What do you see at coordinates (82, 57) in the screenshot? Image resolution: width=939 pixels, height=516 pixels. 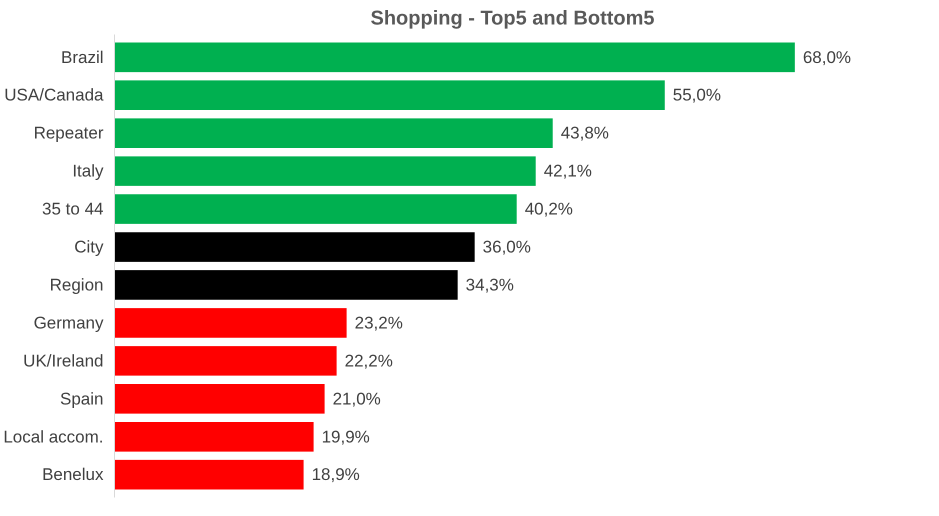 I see `y-tick-label: Brazil` at bounding box center [82, 57].